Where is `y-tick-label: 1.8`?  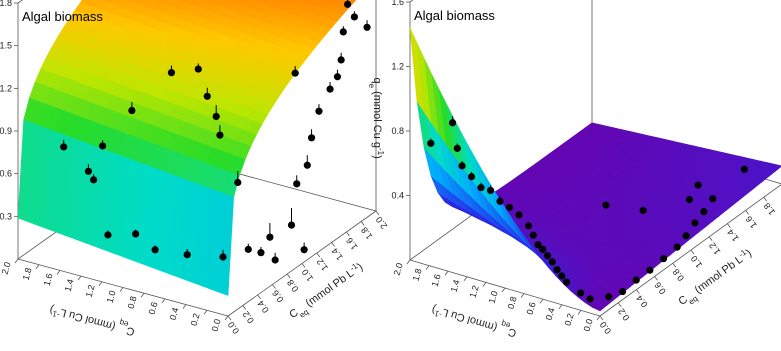
y-tick-label: 1.8 is located at coordinates (769, 209).